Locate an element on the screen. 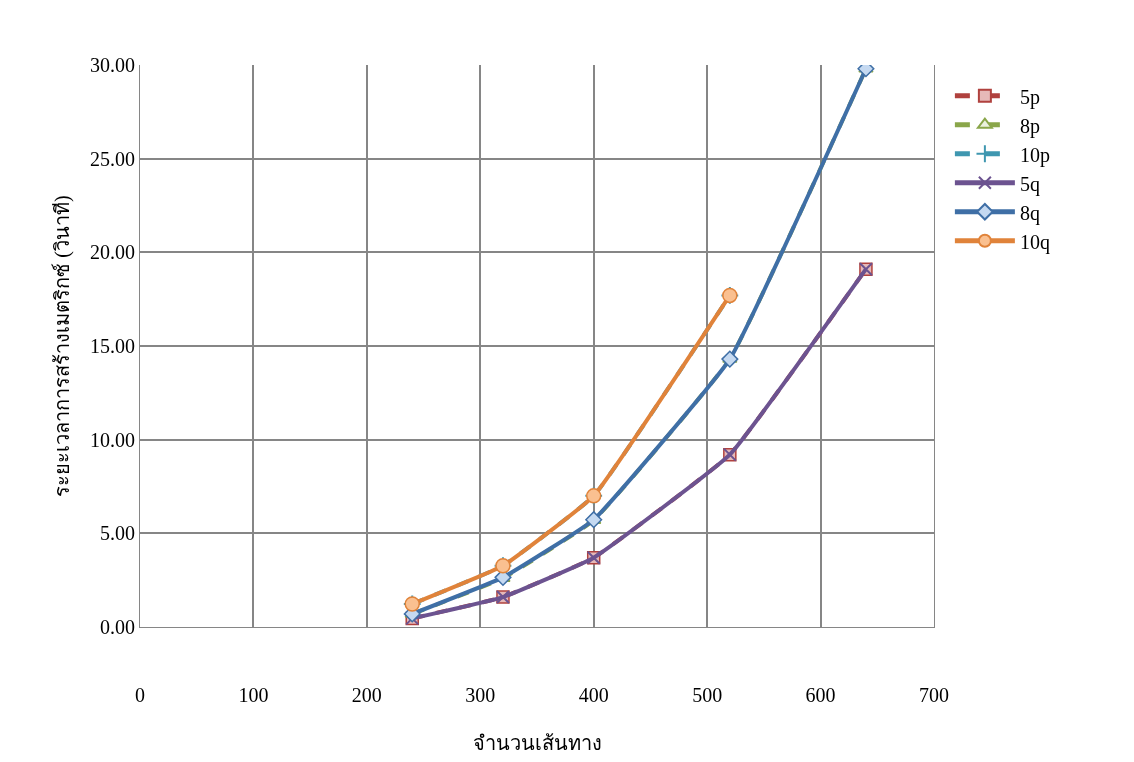  y-axis-title: ระยะเวลาการสร้างเมตริกซ์ (วินาที) is located at coordinates (62, 346).